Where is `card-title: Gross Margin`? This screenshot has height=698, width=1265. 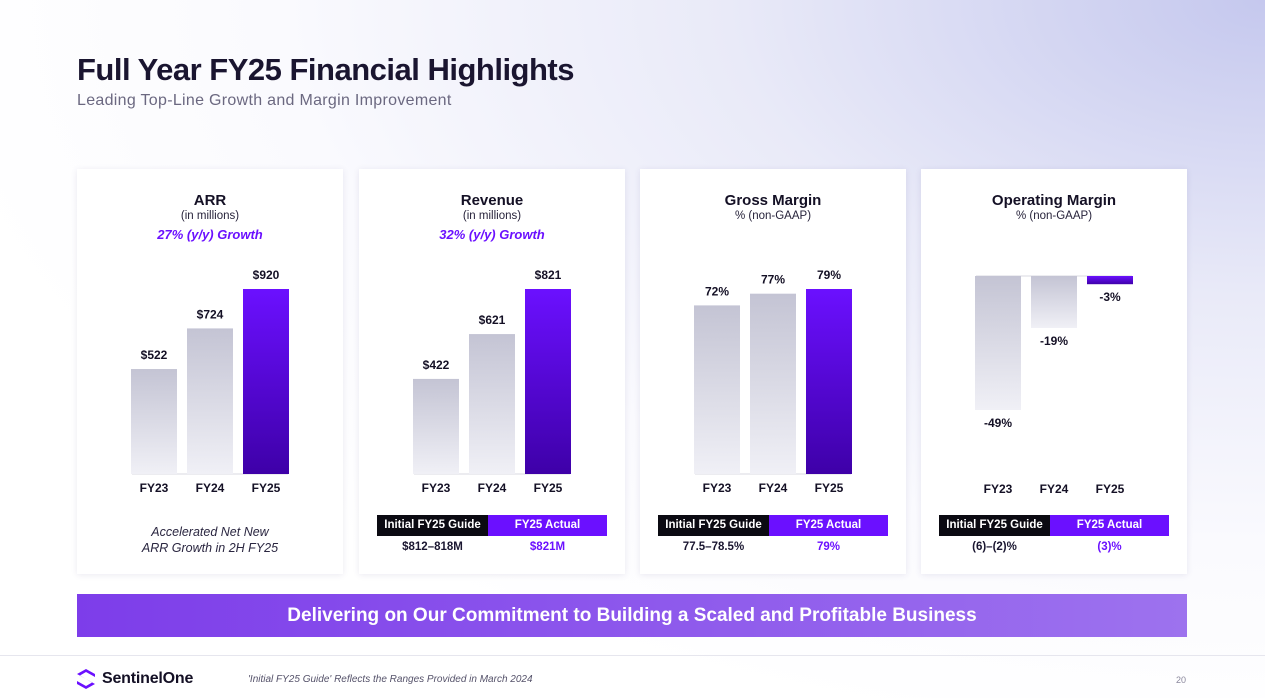 card-title: Gross Margin is located at coordinates (773, 200).